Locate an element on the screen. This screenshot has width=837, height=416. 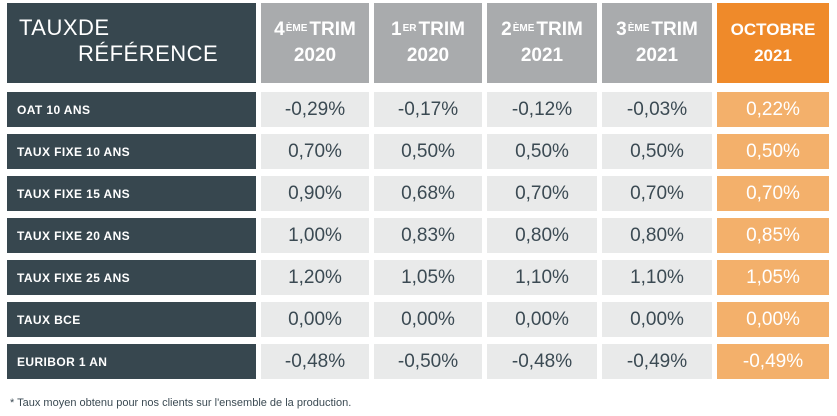
row-label: TAUX FIXE 10 ANS is located at coordinates (131, 151).